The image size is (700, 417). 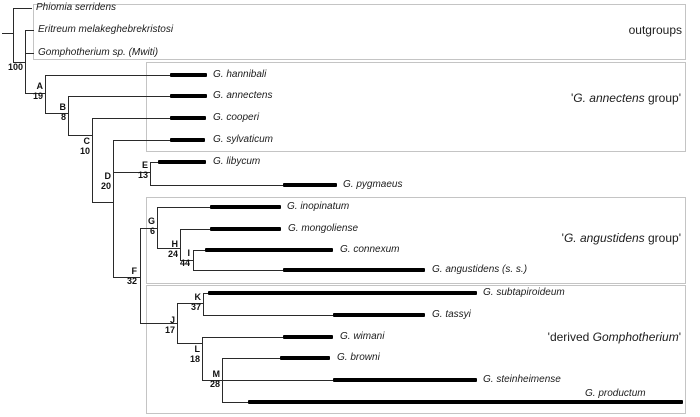 I want to click on taxon-label: Eritreum melakeghebrekristosi, so click(x=106, y=29).